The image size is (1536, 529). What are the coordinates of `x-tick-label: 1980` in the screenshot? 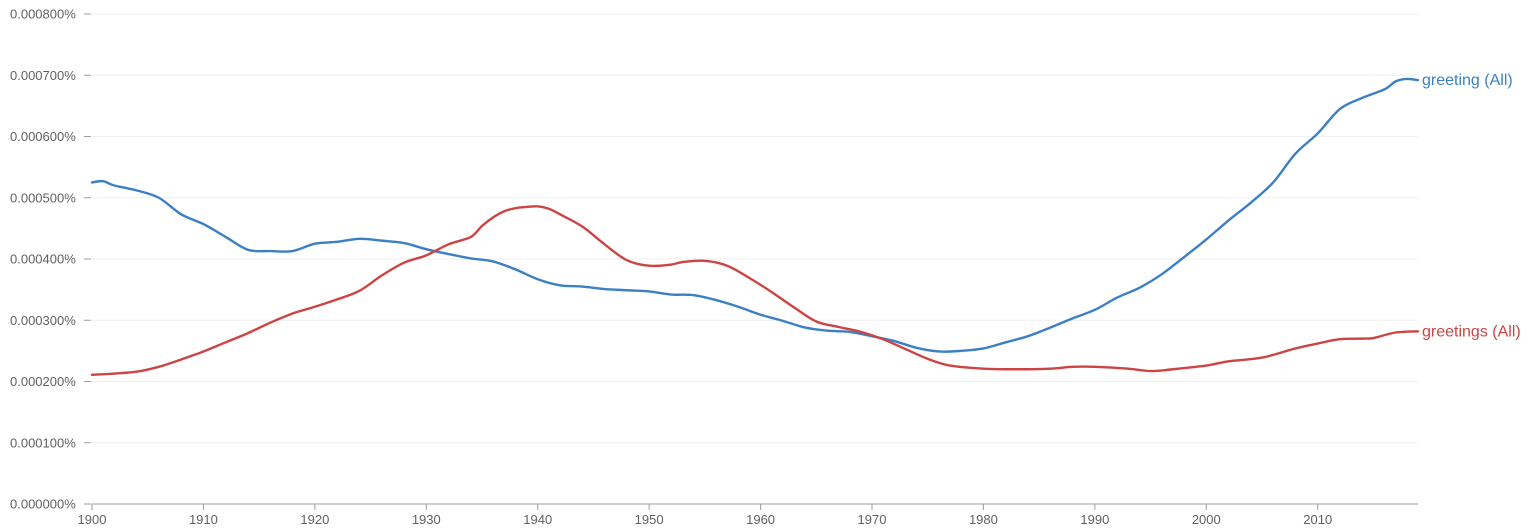 It's located at (983, 519).